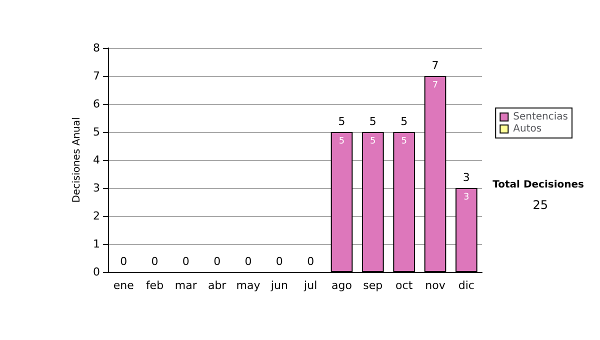  Describe the element at coordinates (123, 285) in the screenshot. I see `x-tick-label: ene` at that location.